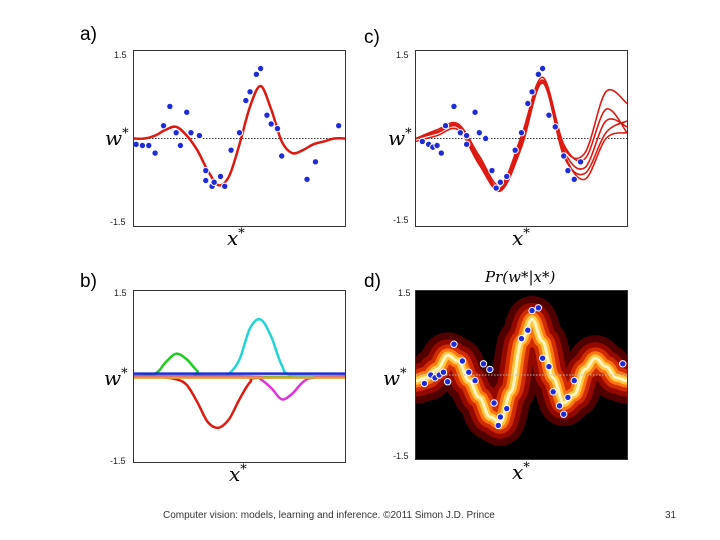 This screenshot has width=720, height=540. I want to click on panel-a-plot, so click(239, 138).